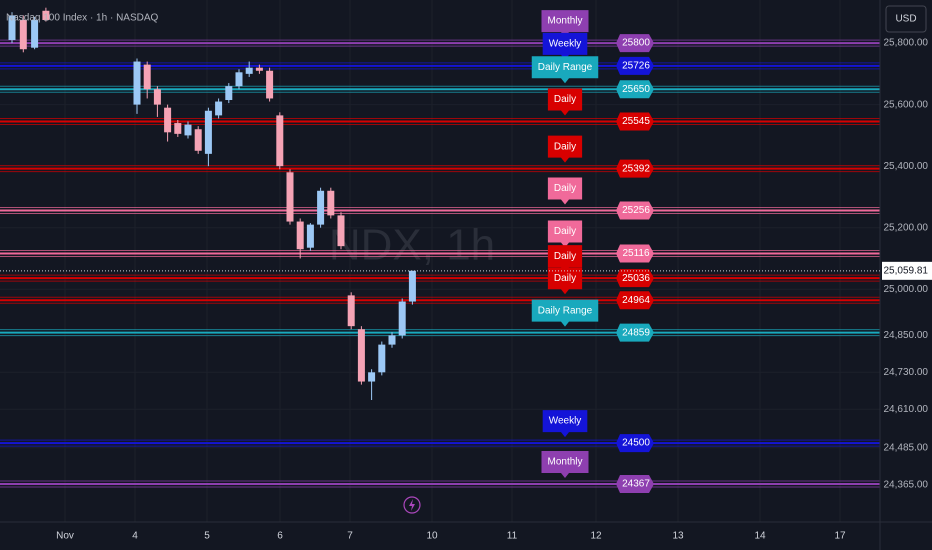  I want to click on price-tick-label: 24,850.00, so click(906, 335).